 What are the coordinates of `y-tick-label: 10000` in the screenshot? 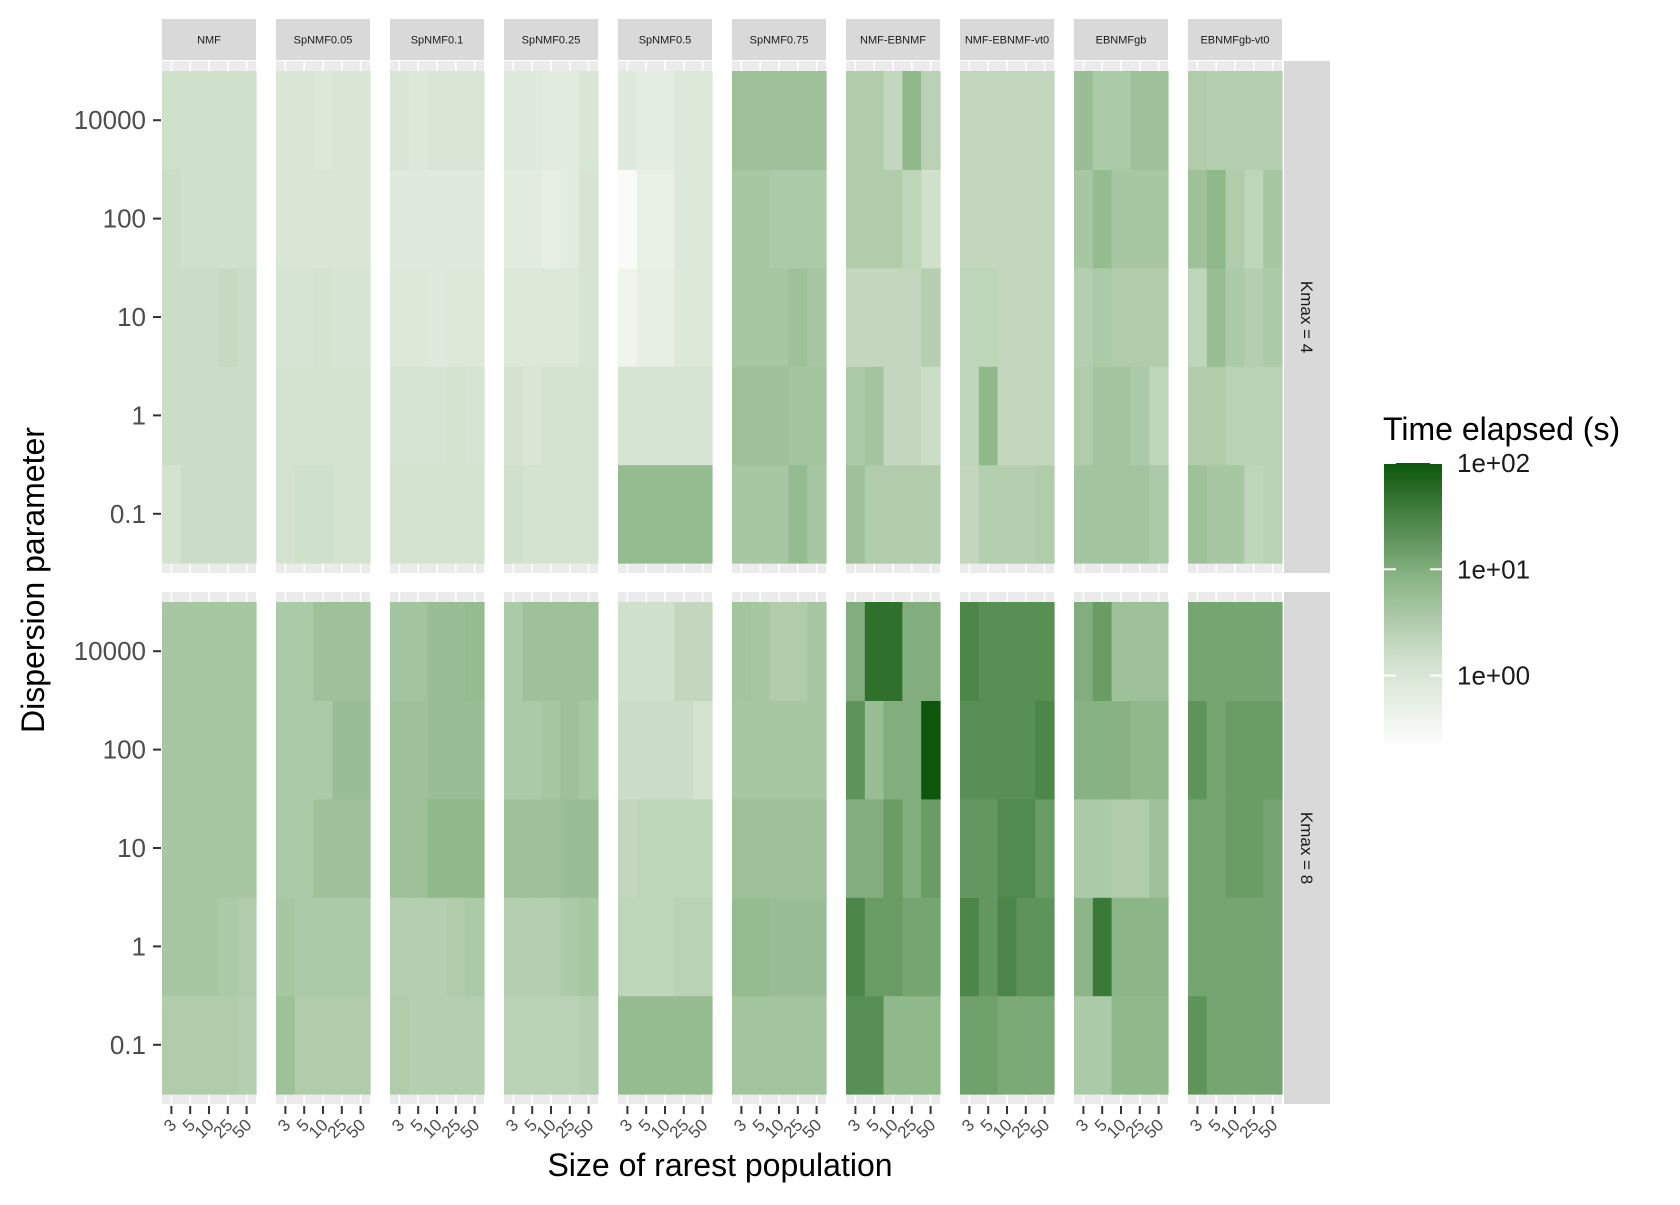 It's located at (110, 651).